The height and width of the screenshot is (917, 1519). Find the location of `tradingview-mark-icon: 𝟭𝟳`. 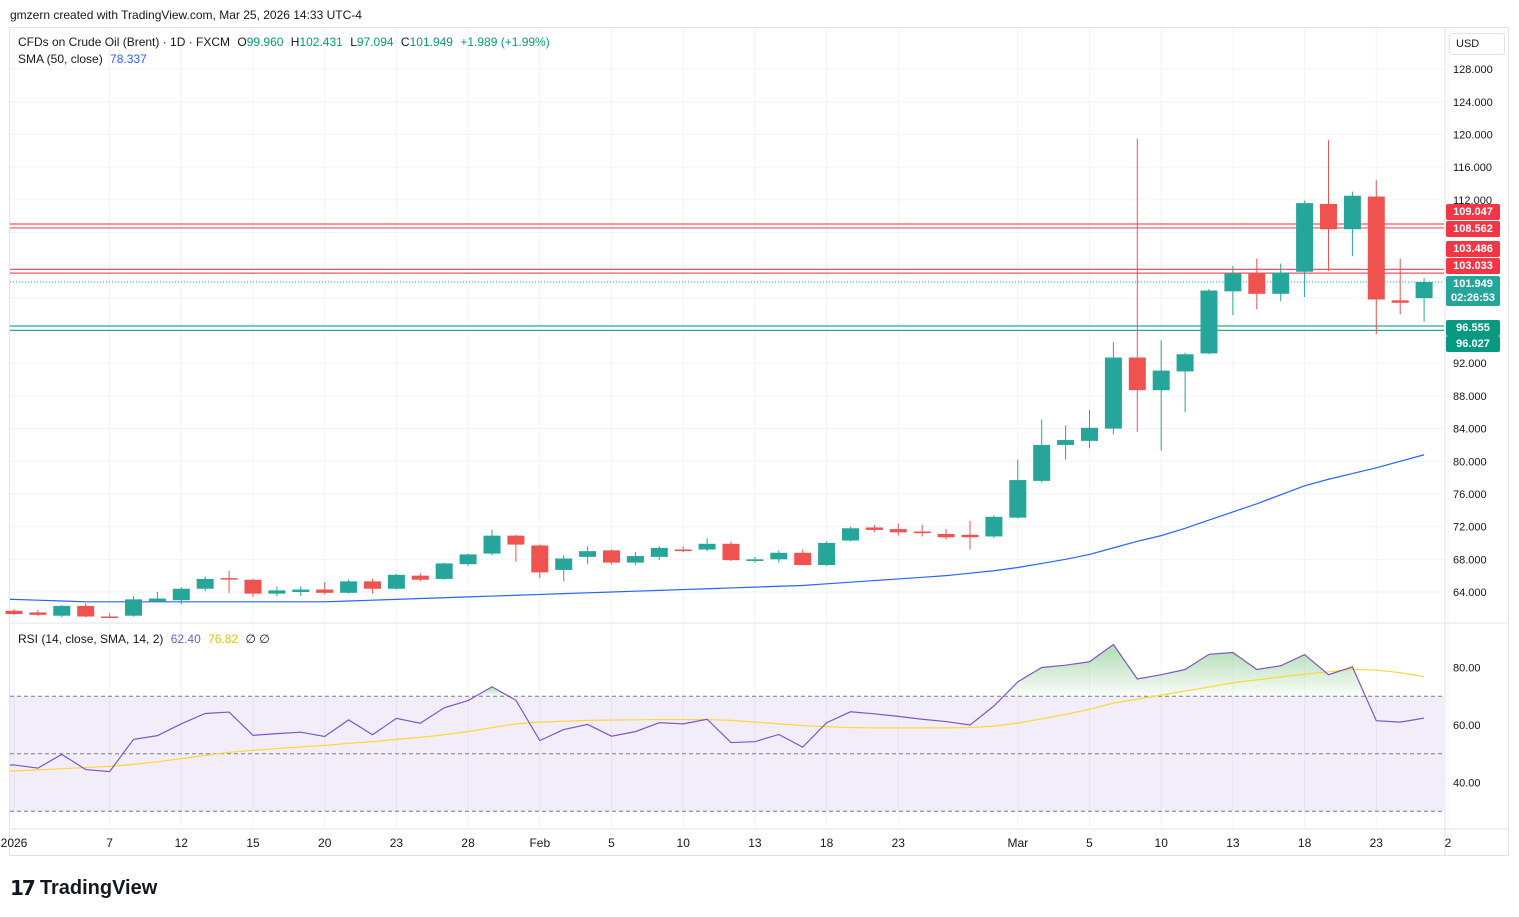

tradingview-mark-icon: 𝟭𝟳 is located at coordinates (23, 889).